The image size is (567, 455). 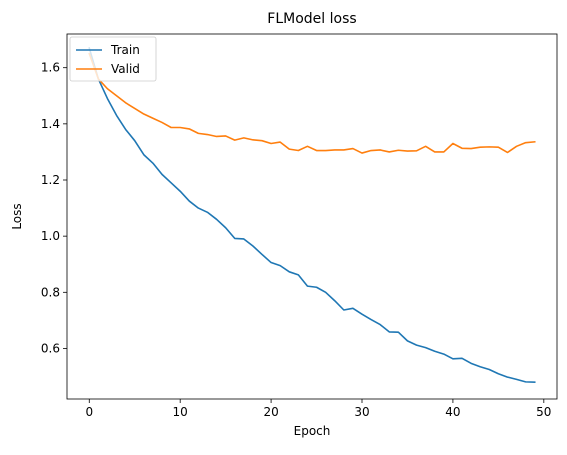 What do you see at coordinates (50, 236) in the screenshot?
I see `y-tick-label: 1.0` at bounding box center [50, 236].